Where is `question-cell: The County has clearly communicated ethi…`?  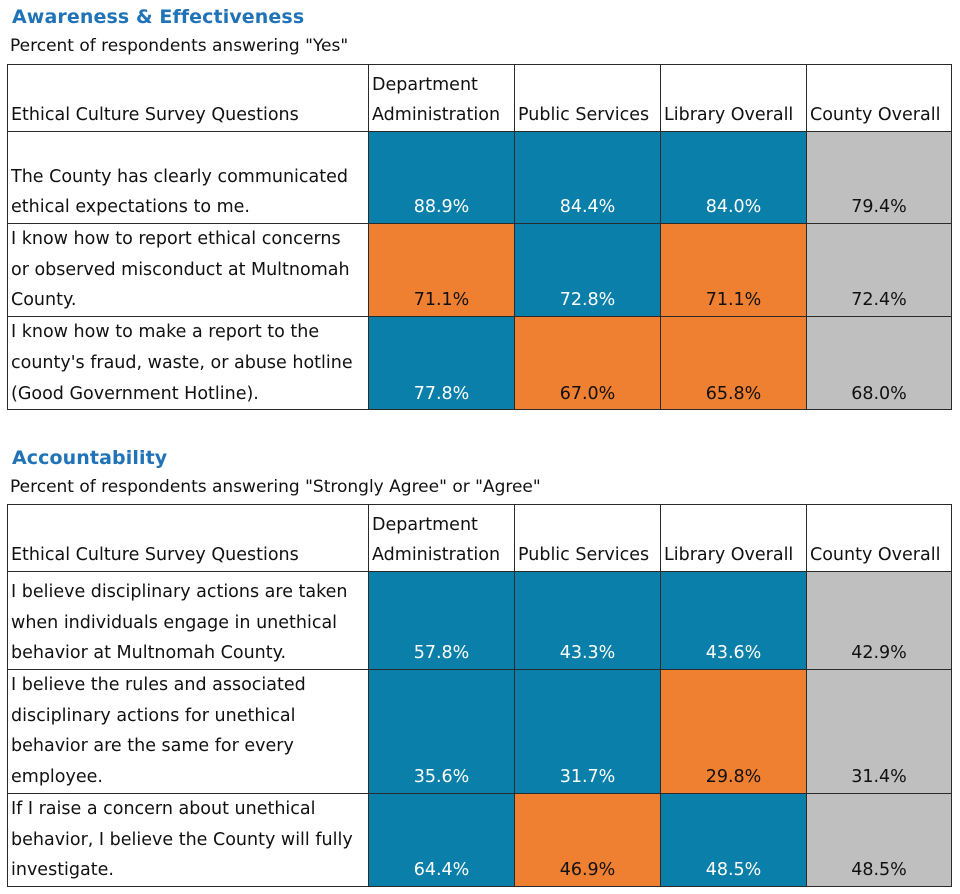 question-cell: The County has clearly communicated ethi… is located at coordinates (188, 177).